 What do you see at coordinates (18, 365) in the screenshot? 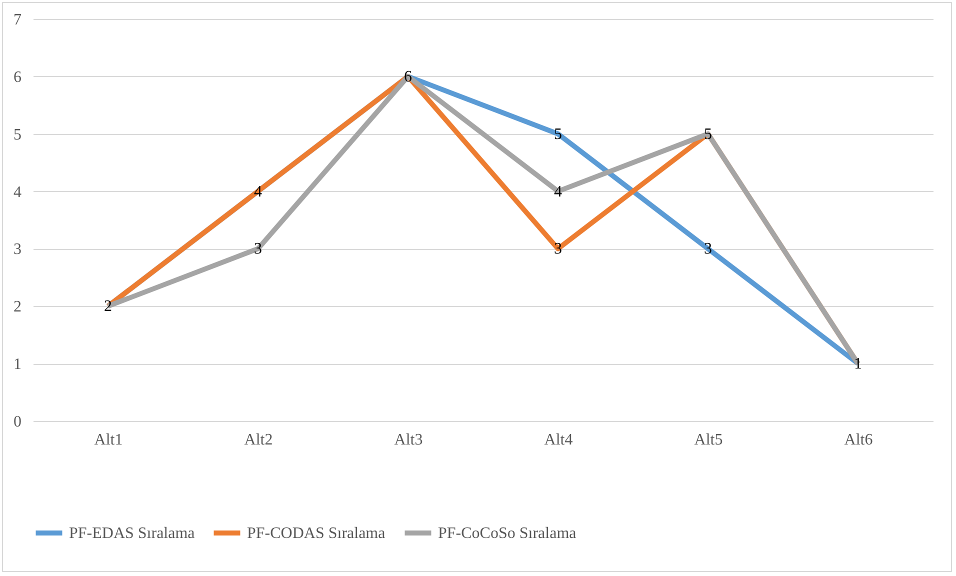
I see `y-tick-label: 1` at bounding box center [18, 365].